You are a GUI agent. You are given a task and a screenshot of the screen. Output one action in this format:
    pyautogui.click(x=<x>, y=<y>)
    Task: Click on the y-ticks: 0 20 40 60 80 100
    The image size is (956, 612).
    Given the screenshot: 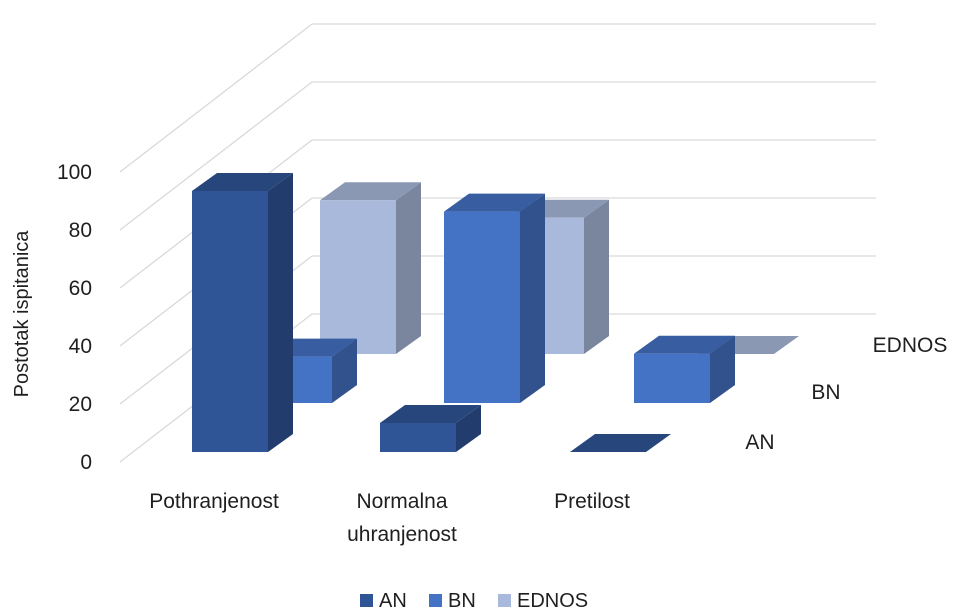 What is the action you would take?
    pyautogui.click(x=74, y=317)
    